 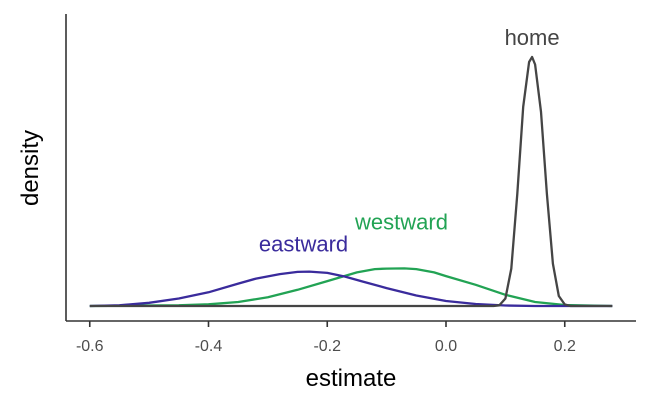 I want to click on x-tick-label: -0.2, so click(x=327, y=346).